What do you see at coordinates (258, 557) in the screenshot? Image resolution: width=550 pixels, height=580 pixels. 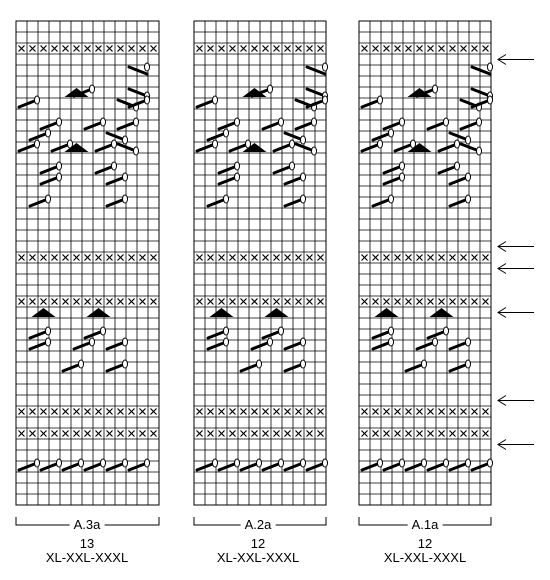 I see `sizes-a2a: XL-XXL-XXXL` at bounding box center [258, 557].